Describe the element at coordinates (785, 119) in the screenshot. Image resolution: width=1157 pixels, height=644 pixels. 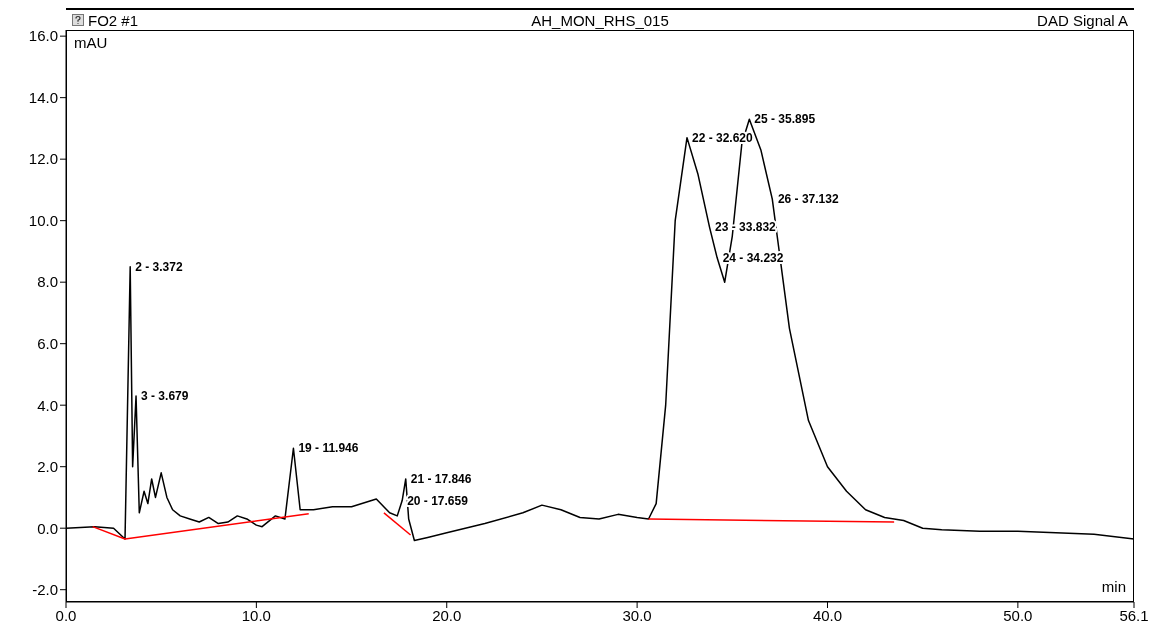
I see `annotation: 25 - 35.895` at that location.